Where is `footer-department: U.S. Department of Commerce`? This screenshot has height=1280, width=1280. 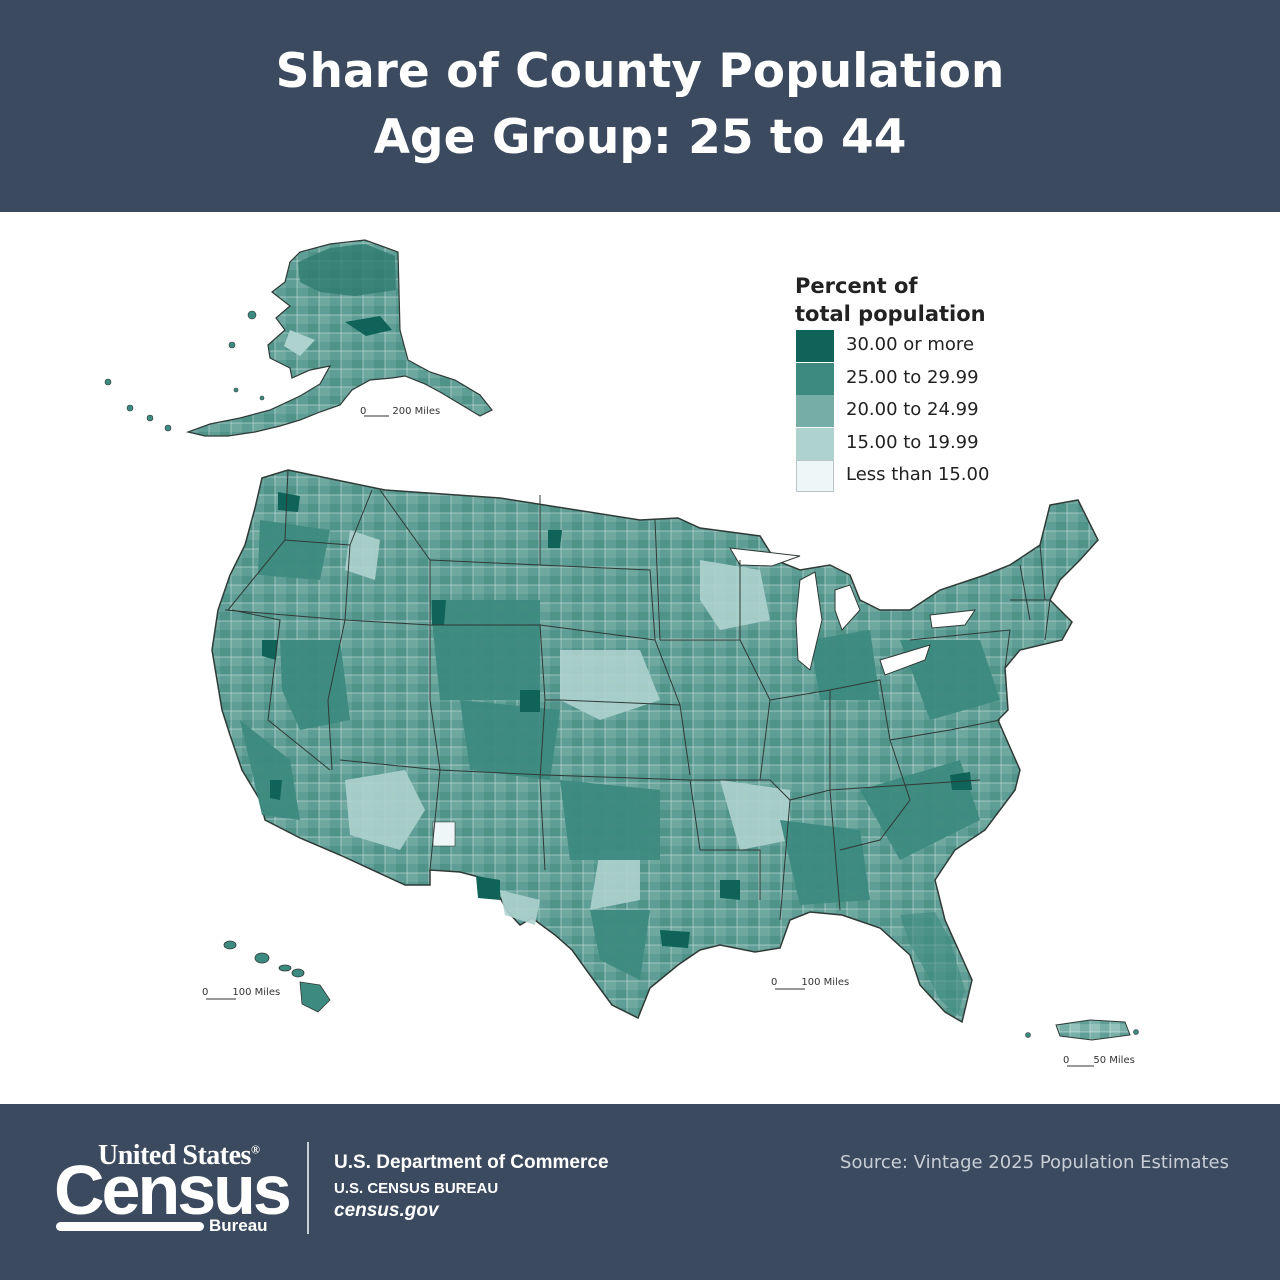 footer-department: U.S. Department of Commerce is located at coordinates (471, 1162).